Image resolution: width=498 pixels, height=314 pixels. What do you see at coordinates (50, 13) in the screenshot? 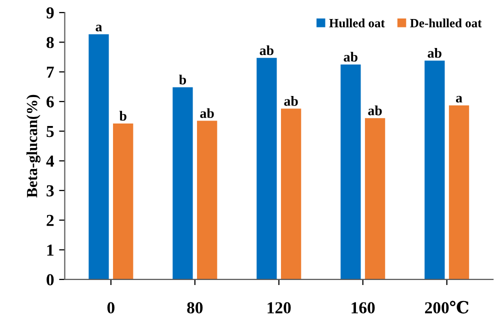
I see `y-tick-label: 9` at bounding box center [50, 13].